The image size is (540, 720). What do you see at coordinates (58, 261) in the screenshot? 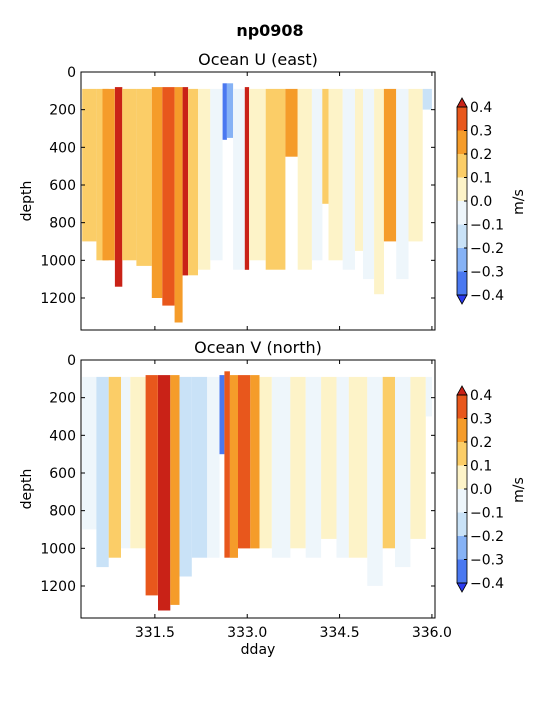
I see `y-tick-label: 1000` at bounding box center [58, 261].